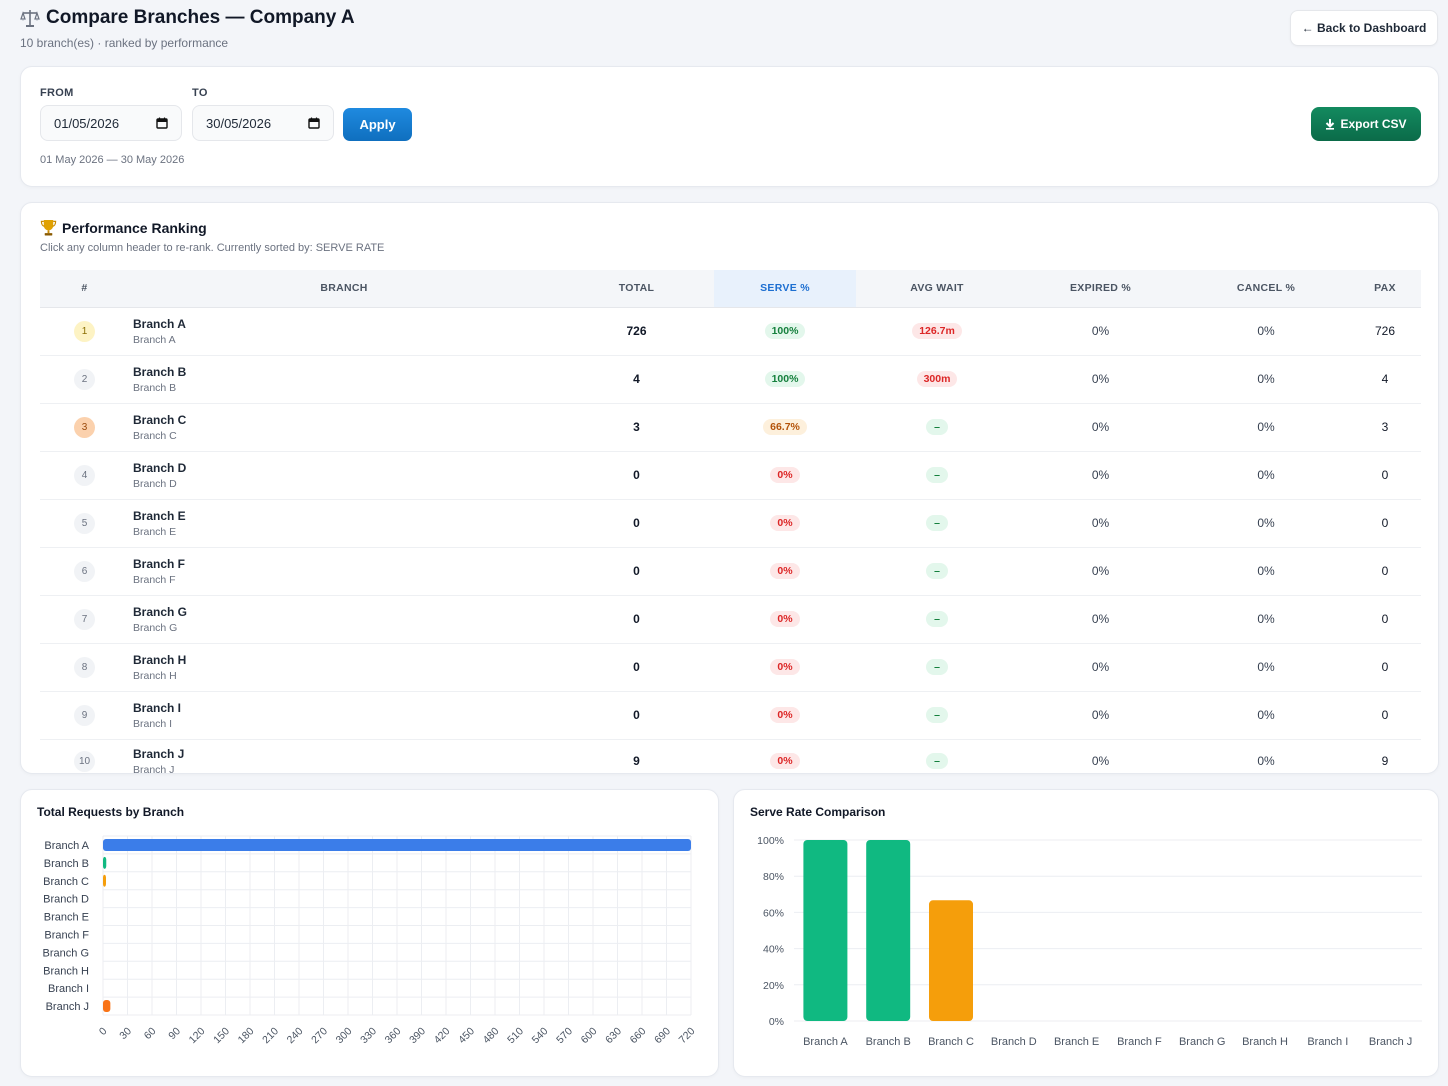  Describe the element at coordinates (84, 289) in the screenshot. I see `column-header-rank: #` at that location.